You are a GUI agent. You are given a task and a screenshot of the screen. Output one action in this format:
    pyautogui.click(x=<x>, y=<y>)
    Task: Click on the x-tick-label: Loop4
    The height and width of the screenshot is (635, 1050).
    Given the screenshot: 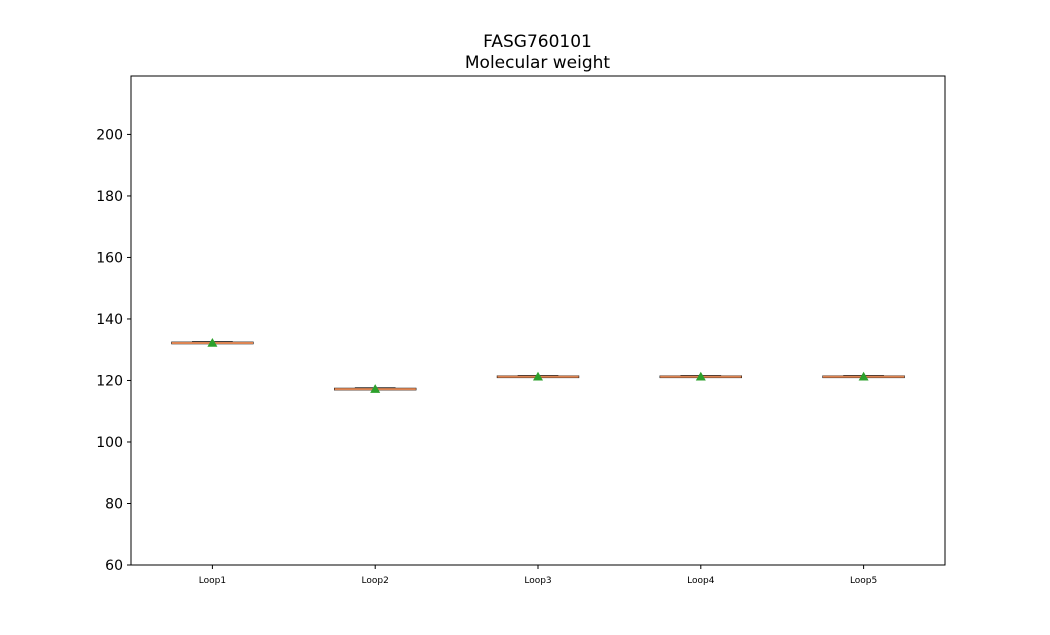 What is the action you would take?
    pyautogui.click(x=701, y=581)
    